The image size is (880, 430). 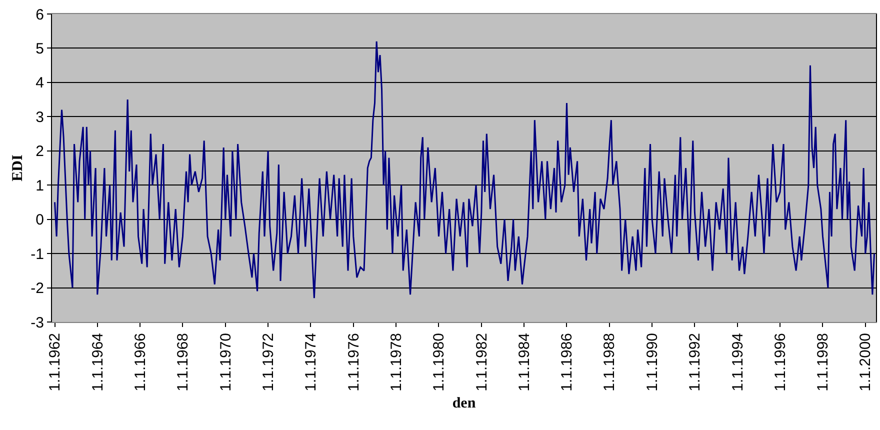 I want to click on x-tick-label: 1.1.1970, so click(x=225, y=362).